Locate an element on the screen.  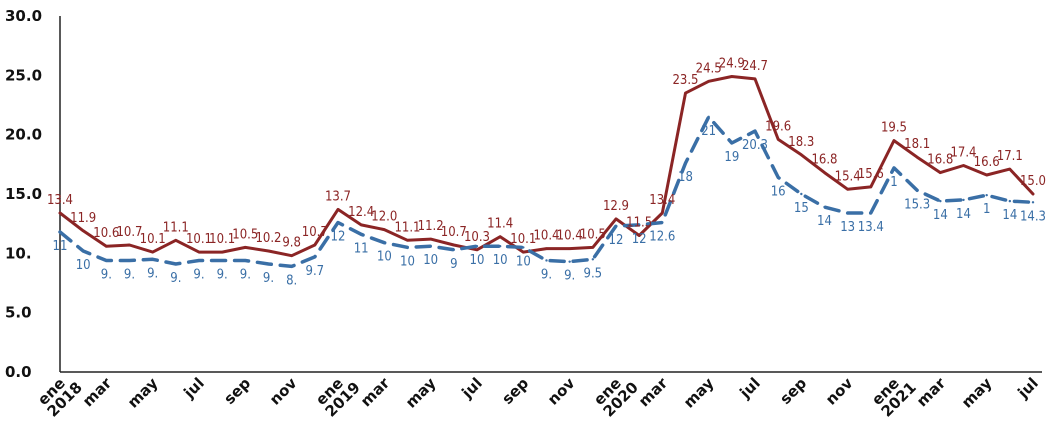
data-label: 19.6 is located at coordinates (778, 126).